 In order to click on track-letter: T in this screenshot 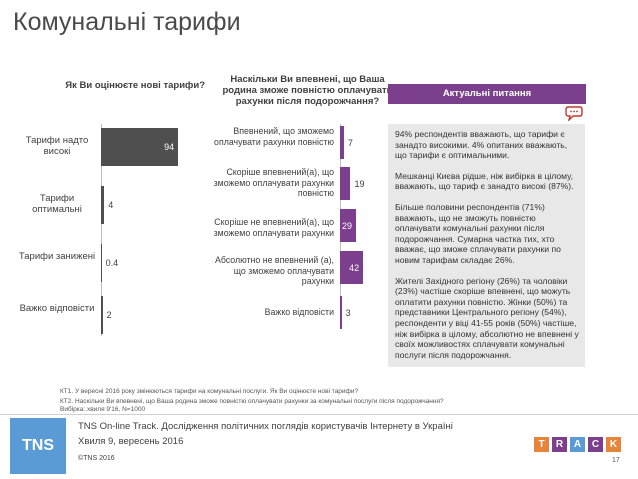, I will do `click(541, 444)`.